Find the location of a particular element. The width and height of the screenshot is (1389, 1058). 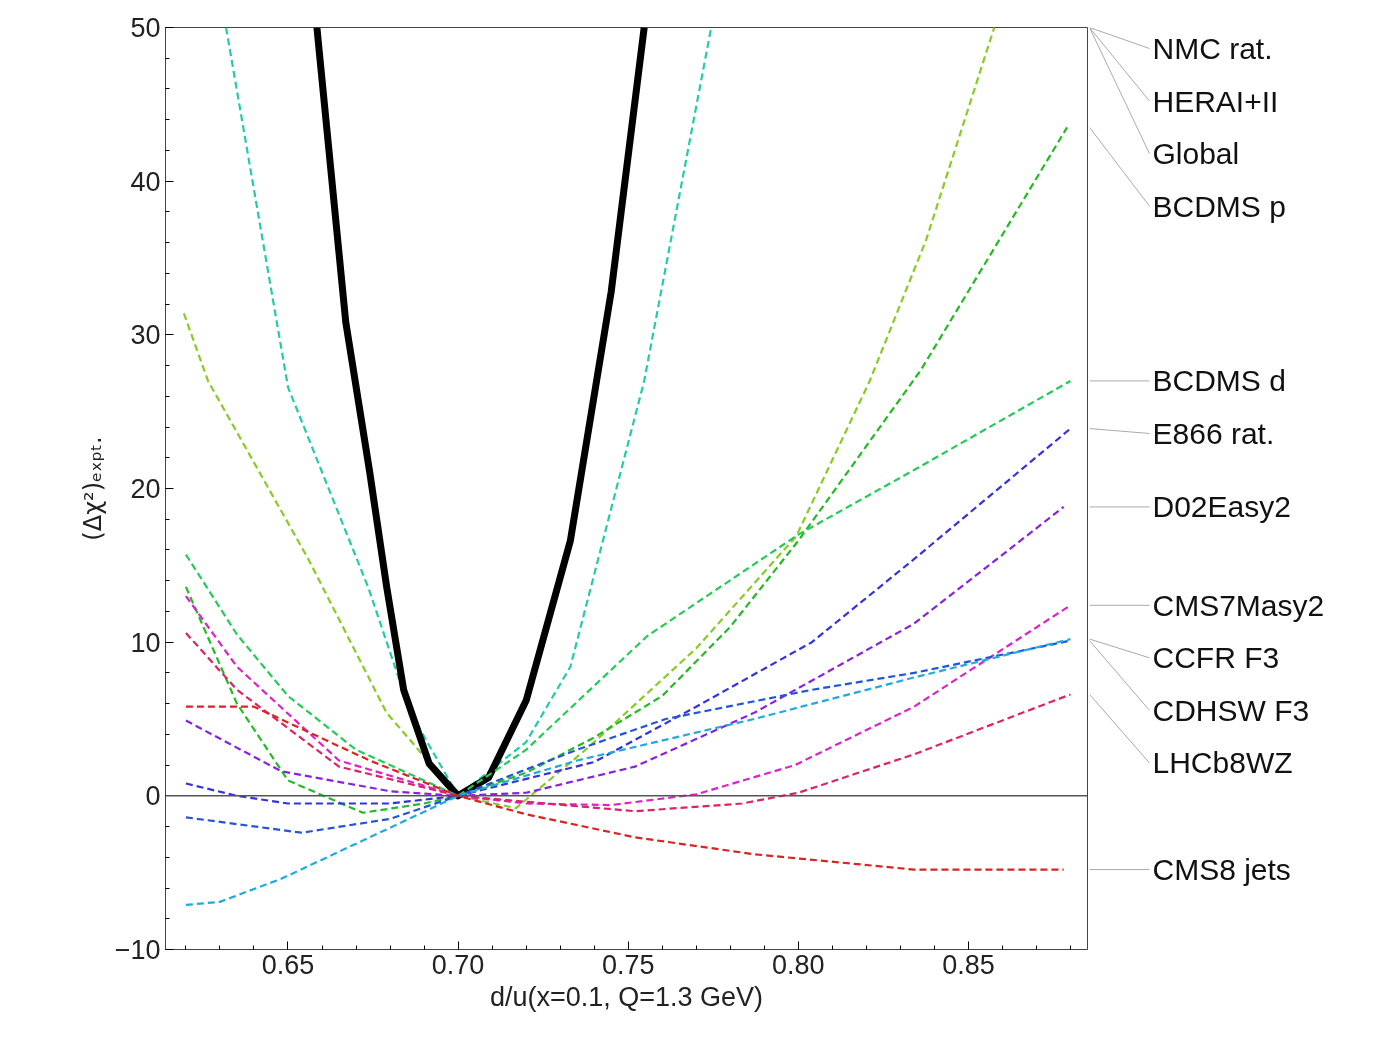

x-tick-label: 0.75 is located at coordinates (628, 964).